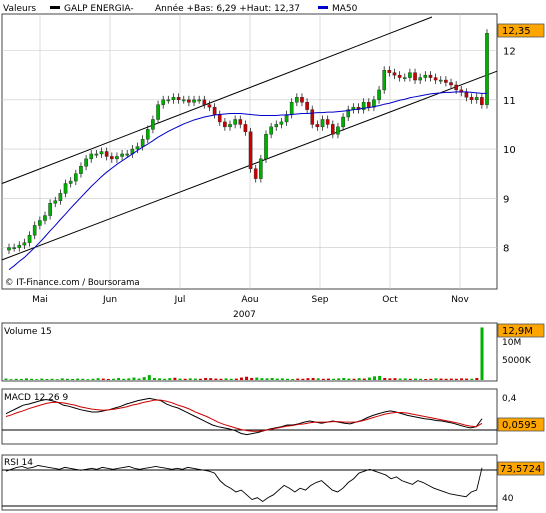 The image size is (546, 513). What do you see at coordinates (521, 424) in the screenshot?
I see `macd-tag-box` at bounding box center [521, 424].